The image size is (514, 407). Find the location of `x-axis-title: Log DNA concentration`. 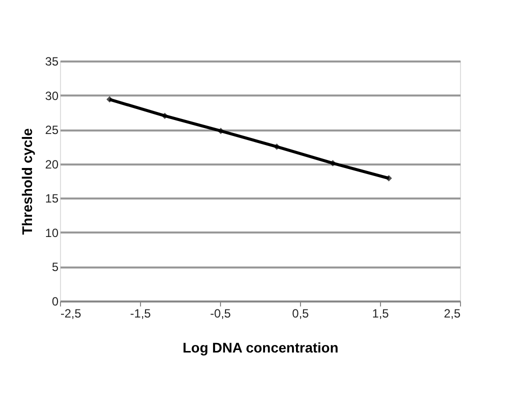

x-axis-title: Log DNA concentration is located at coordinates (260, 348).